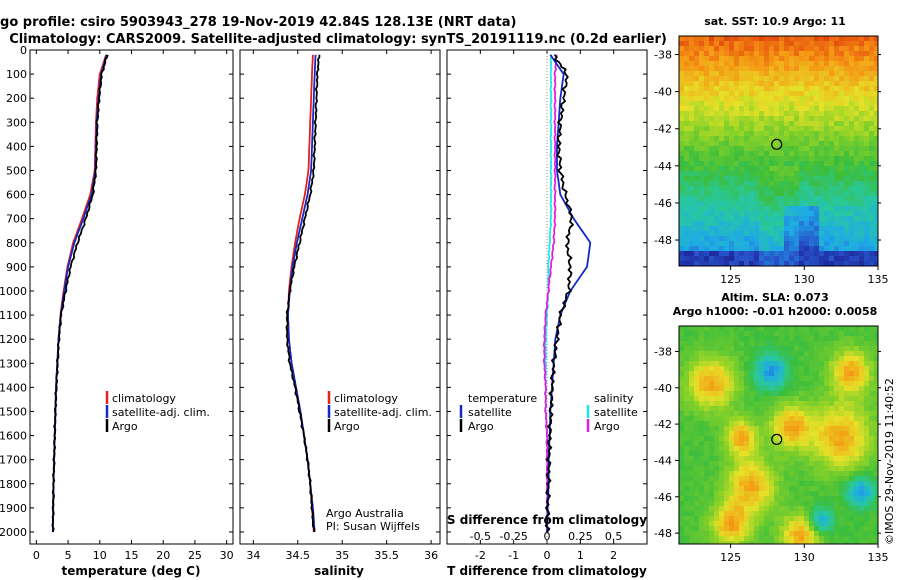 The height and width of the screenshot is (580, 900). What do you see at coordinates (502, 398) in the screenshot?
I see `legend-temperature-heading: temperature` at bounding box center [502, 398].